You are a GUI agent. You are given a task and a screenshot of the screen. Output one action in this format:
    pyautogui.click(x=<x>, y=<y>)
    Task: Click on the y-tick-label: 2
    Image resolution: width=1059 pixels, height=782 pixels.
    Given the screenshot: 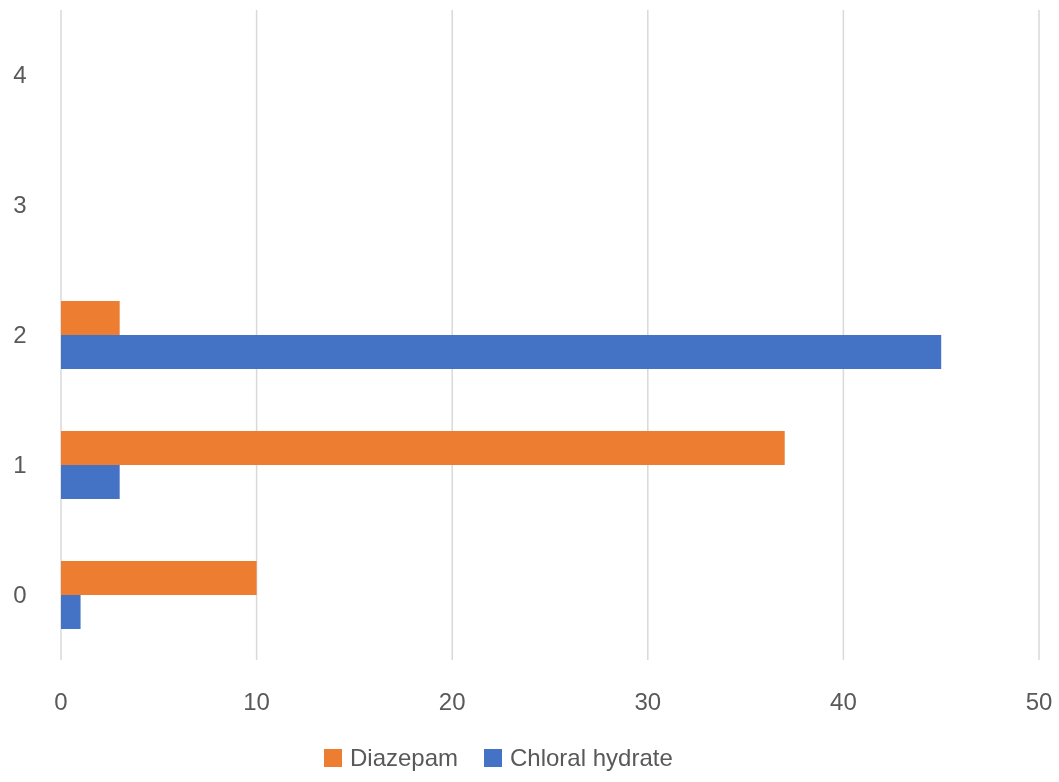 What is the action you would take?
    pyautogui.click(x=20, y=334)
    